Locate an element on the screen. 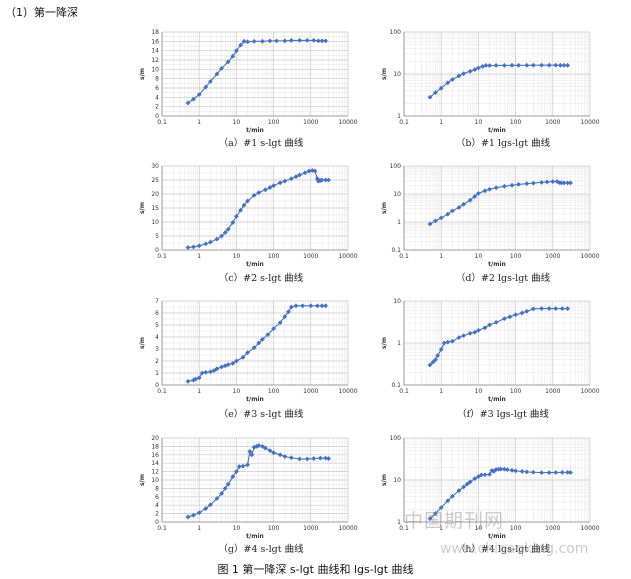 This screenshot has height=579, width=631. y-tick-label: 0.1 is located at coordinates (396, 385).